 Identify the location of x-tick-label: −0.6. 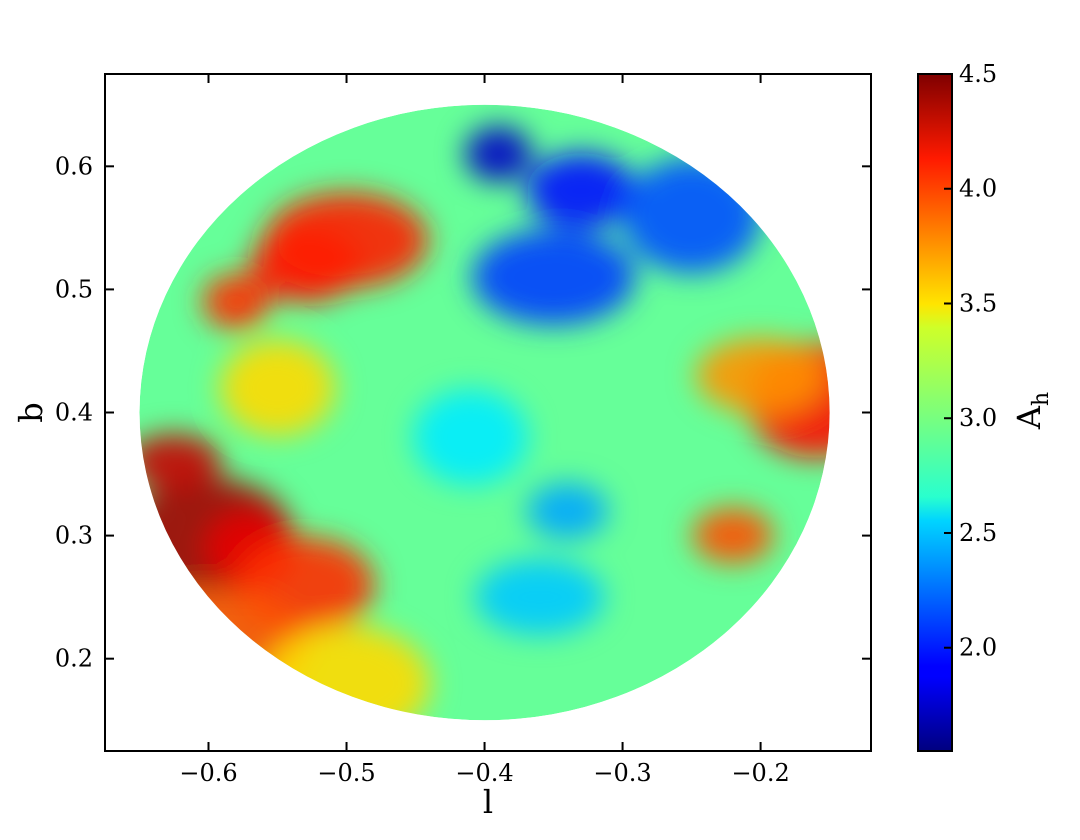
(208, 773).